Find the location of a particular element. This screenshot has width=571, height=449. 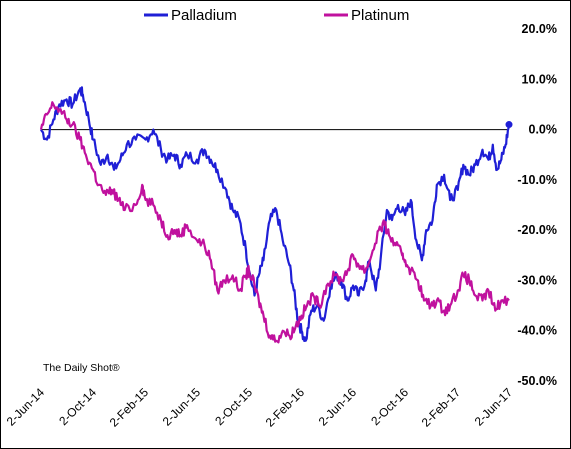

x-tick-label: 2-Oct-14 is located at coordinates (77, 406).